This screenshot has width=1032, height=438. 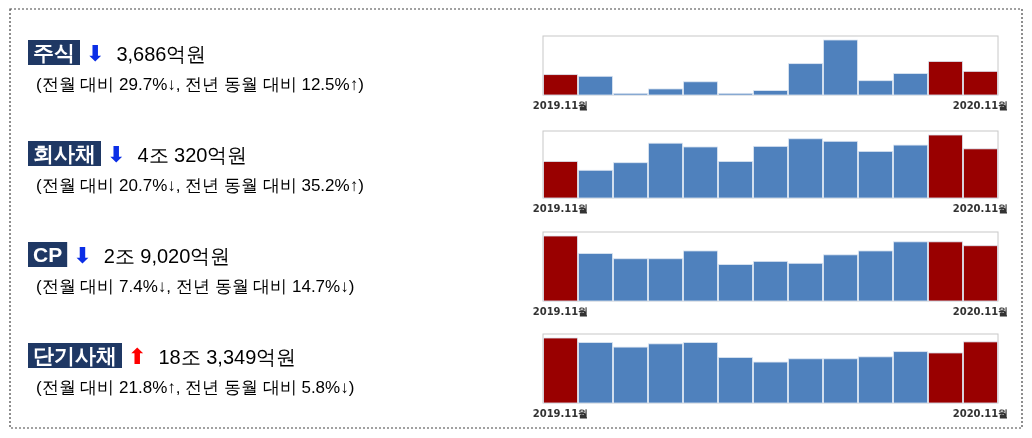 What do you see at coordinates (75, 355) in the screenshot?
I see `text: 단기사채` at bounding box center [75, 355].